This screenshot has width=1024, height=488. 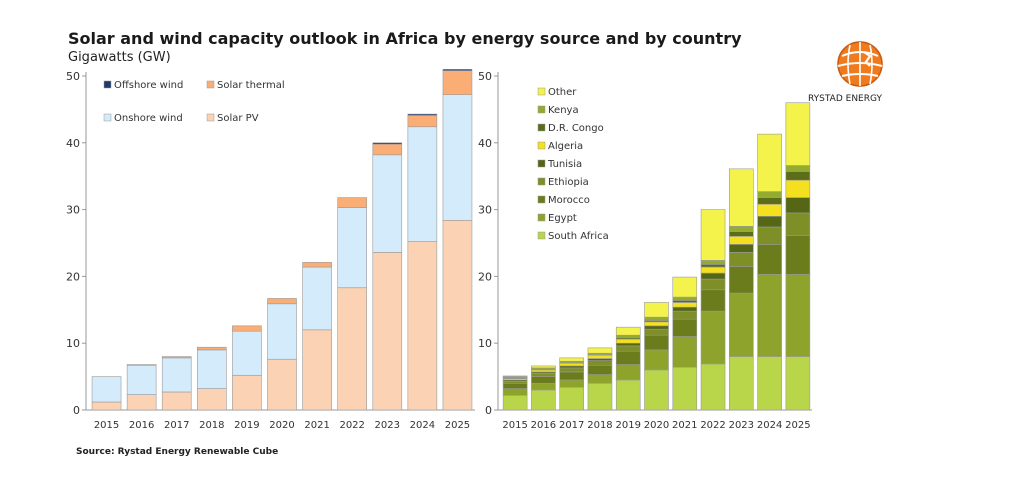 What do you see at coordinates (73, 76) in the screenshot?
I see `y-tick-label: 50` at bounding box center [73, 76].